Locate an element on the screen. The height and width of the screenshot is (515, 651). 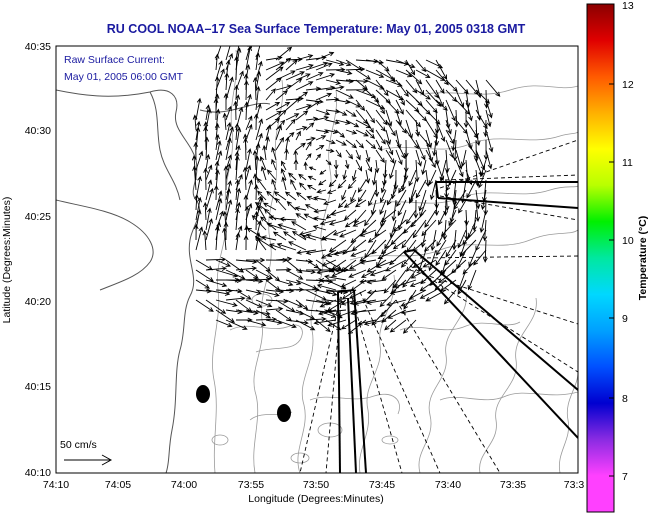
colorbar-tick-label: 10 is located at coordinates (628, 241).